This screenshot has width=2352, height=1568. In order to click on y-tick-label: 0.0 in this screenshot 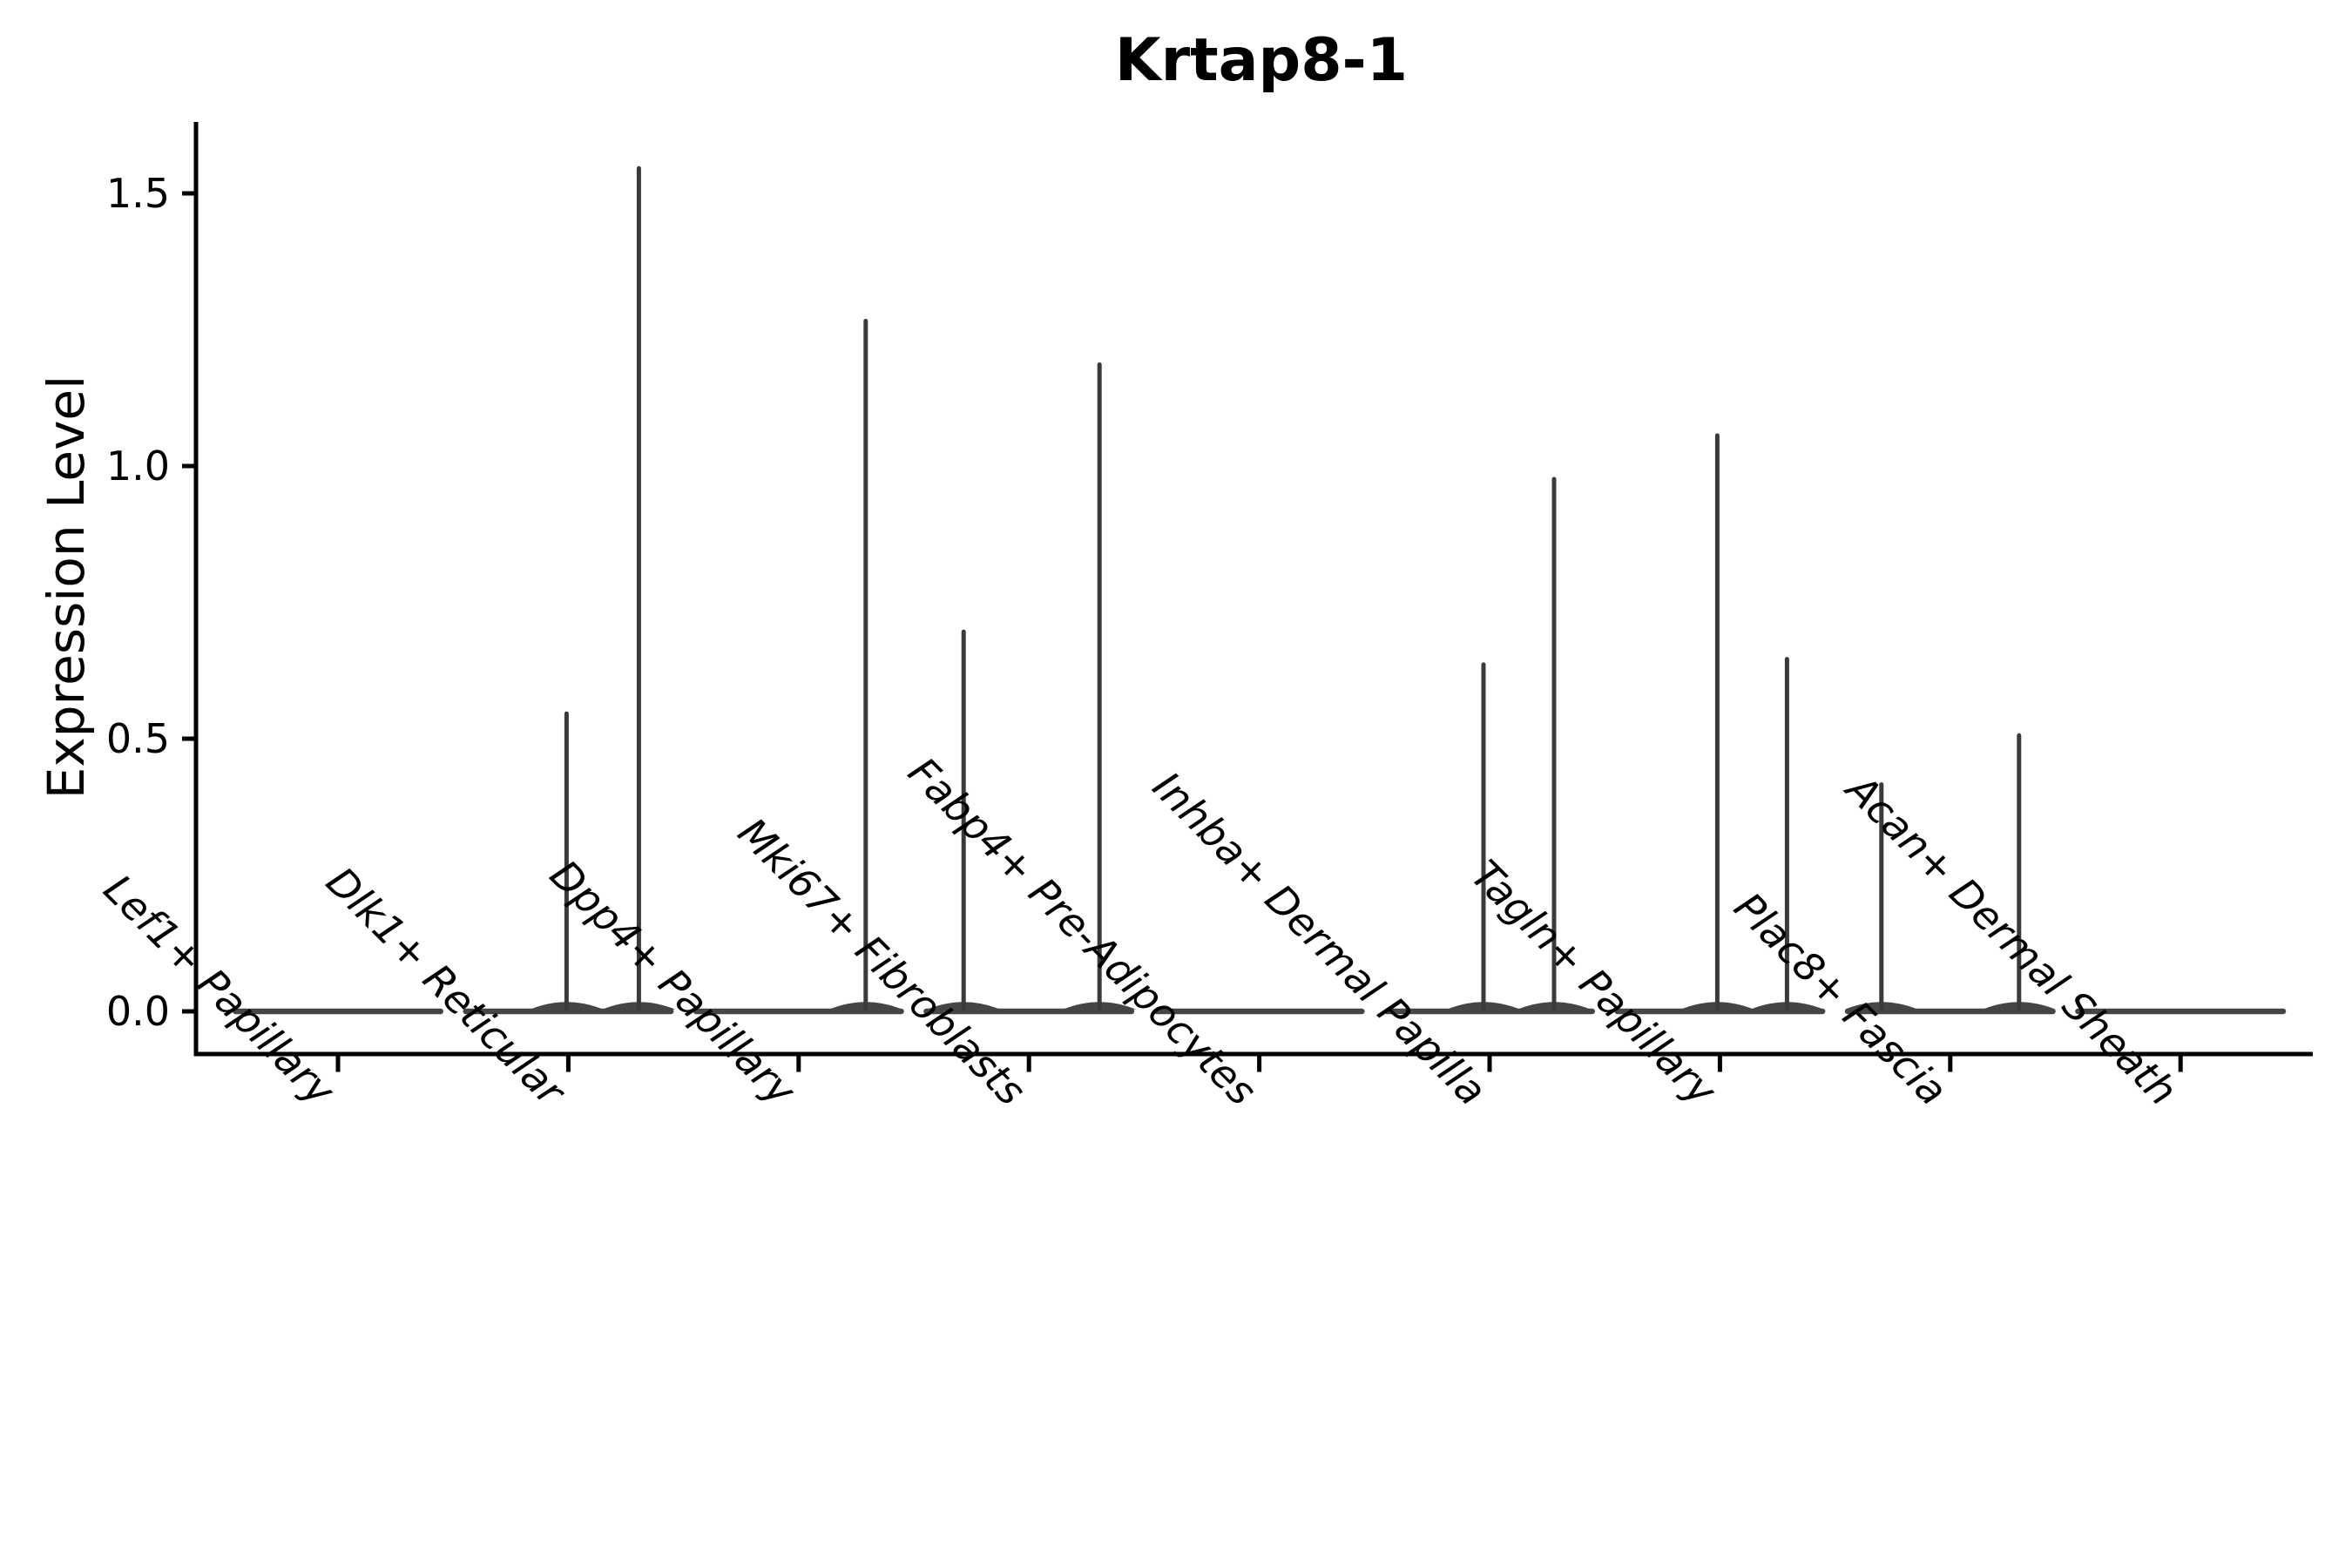, I will do `click(138, 1012)`.